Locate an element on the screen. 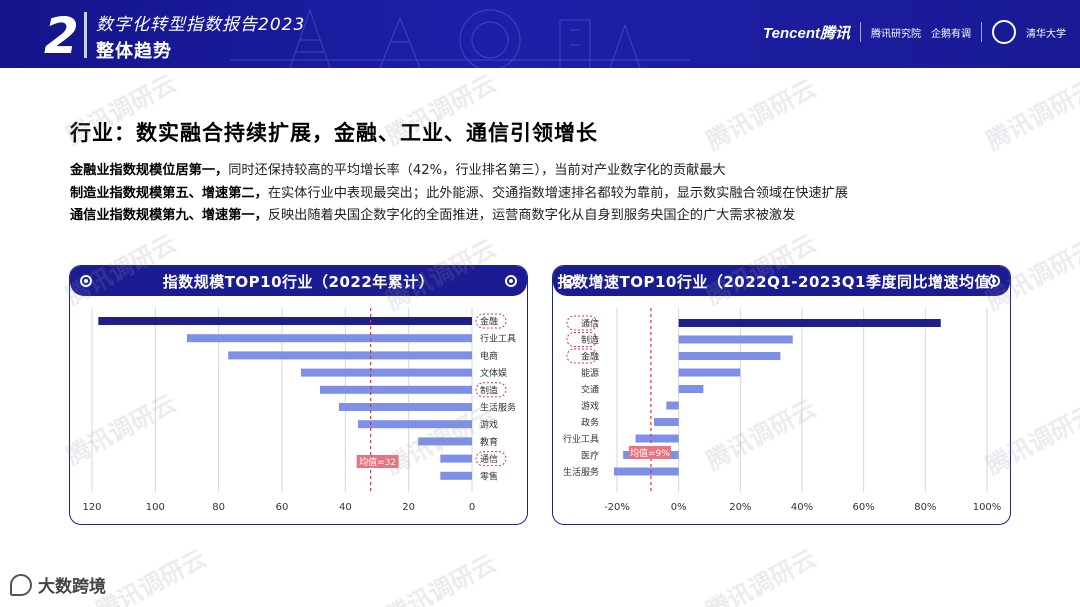 Image resolution: width=1080 pixels, height=607 pixels. chart-header: 指数增速TOP10行业（2022Q1-2023Q1季度同比增速均值） is located at coordinates (781, 281).